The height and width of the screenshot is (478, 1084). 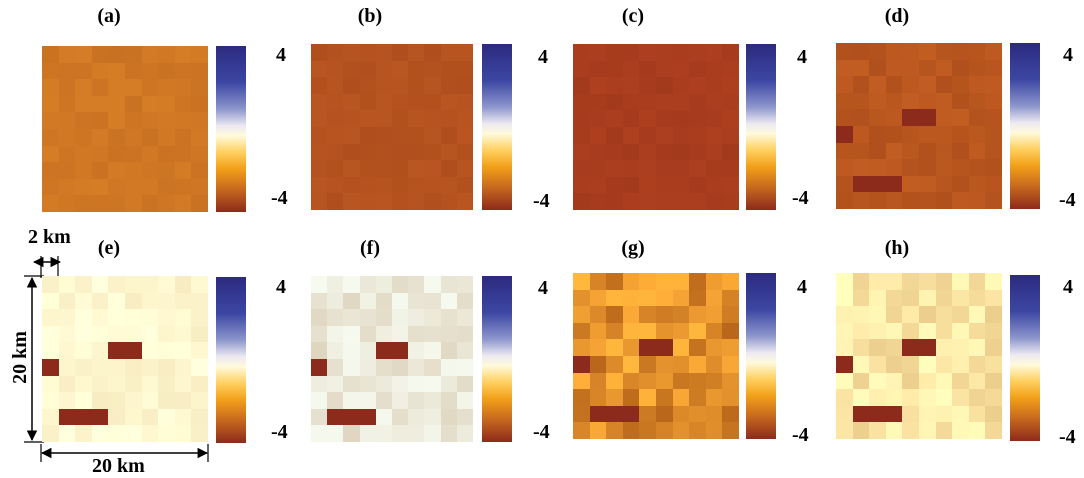 I want to click on scale-label-vertical: 20 km, so click(x=19, y=357).